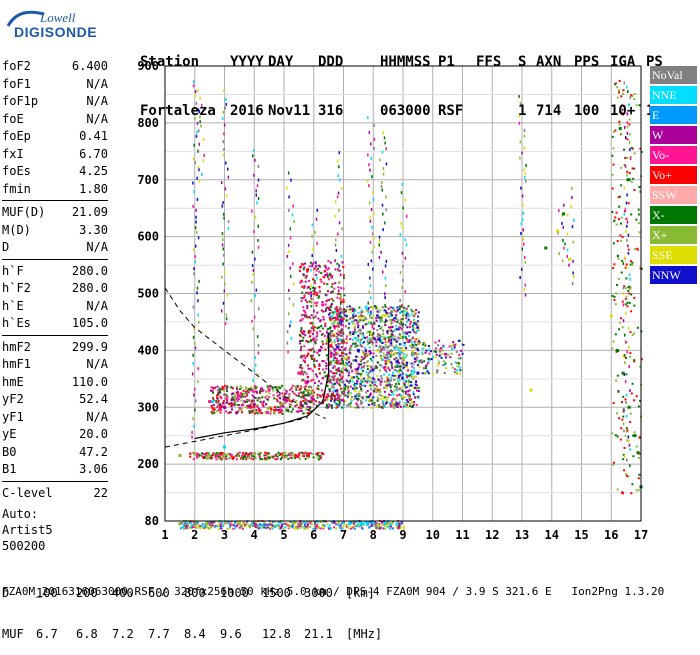  Describe the element at coordinates (673, 116) in the screenshot. I see `legend-item-e: E` at that location.